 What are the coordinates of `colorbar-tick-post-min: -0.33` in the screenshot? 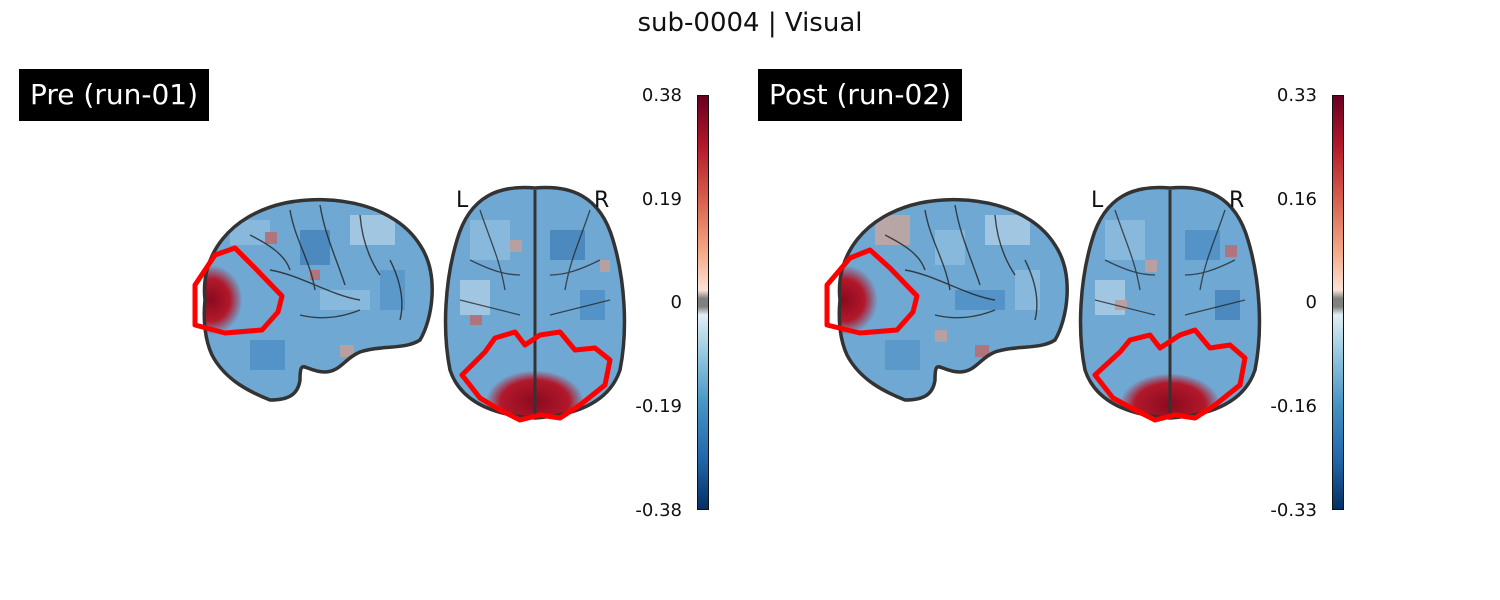 It's located at (1293, 510).